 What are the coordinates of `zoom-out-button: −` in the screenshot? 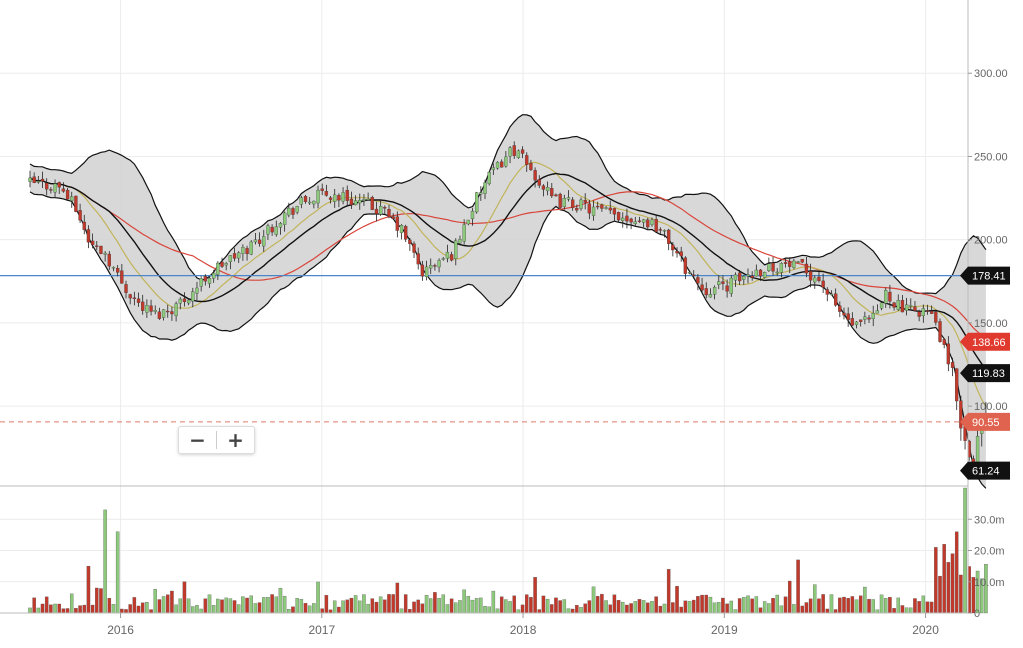 It's located at (197, 440).